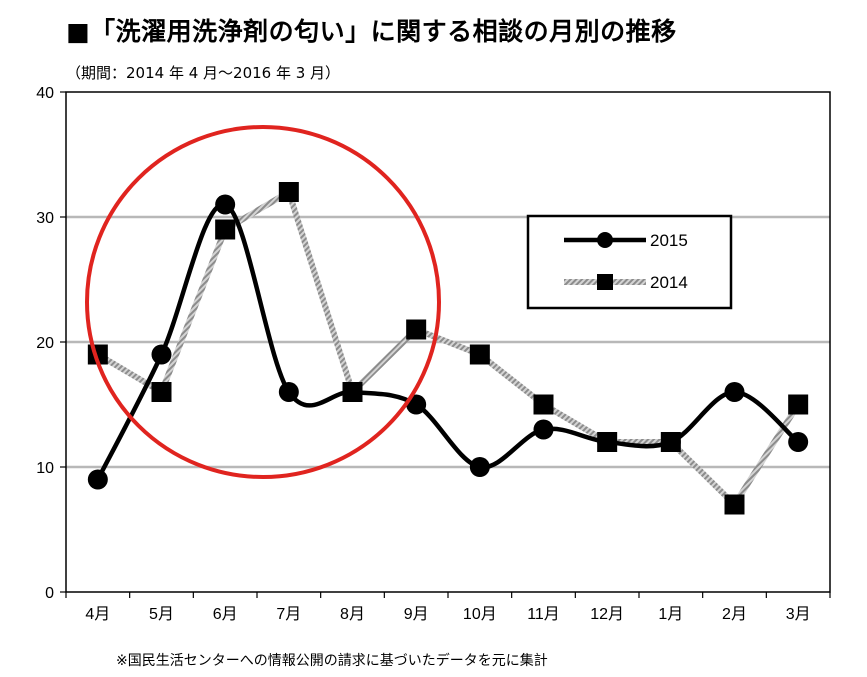 Image resolution: width=867 pixels, height=677 pixels. Describe the element at coordinates (669, 282) in the screenshot. I see `legend-label-2014: 2014` at that location.